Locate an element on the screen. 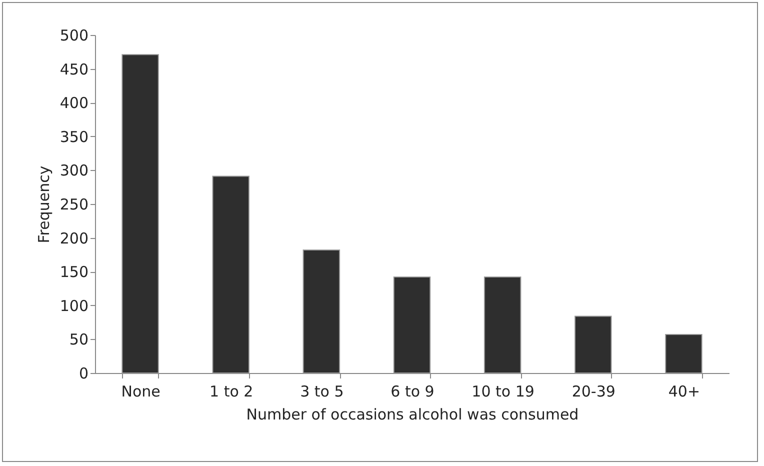 Image resolution: width=764 pixels, height=466 pixels. x-tick-label: 3 to 5 is located at coordinates (322, 391).